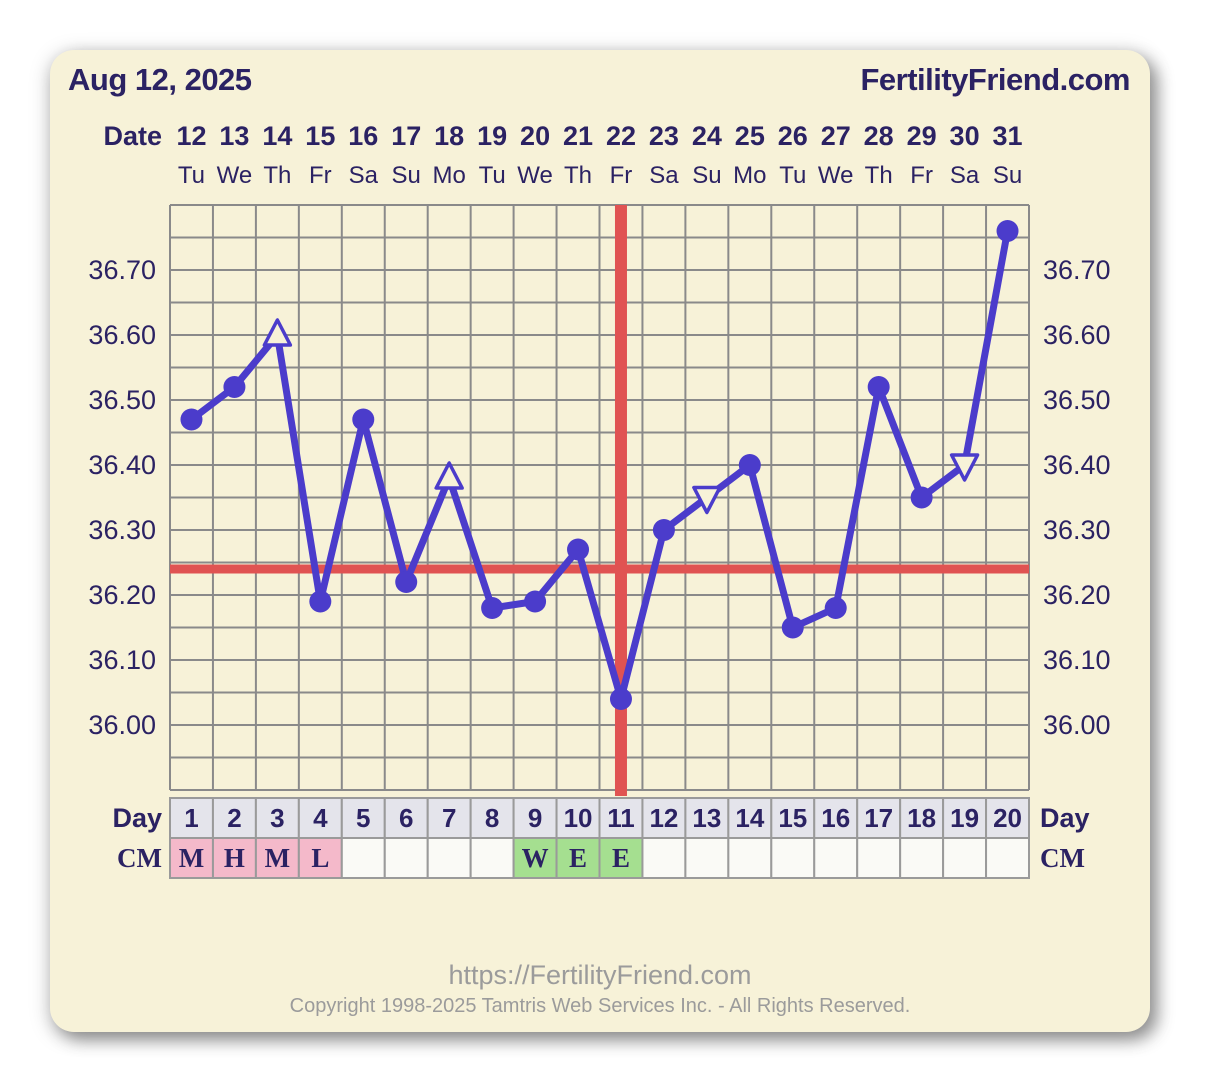 This screenshot has width=1220, height=1067. Describe the element at coordinates (235, 175) in the screenshot. I see `weekday-label-2: We` at that location.